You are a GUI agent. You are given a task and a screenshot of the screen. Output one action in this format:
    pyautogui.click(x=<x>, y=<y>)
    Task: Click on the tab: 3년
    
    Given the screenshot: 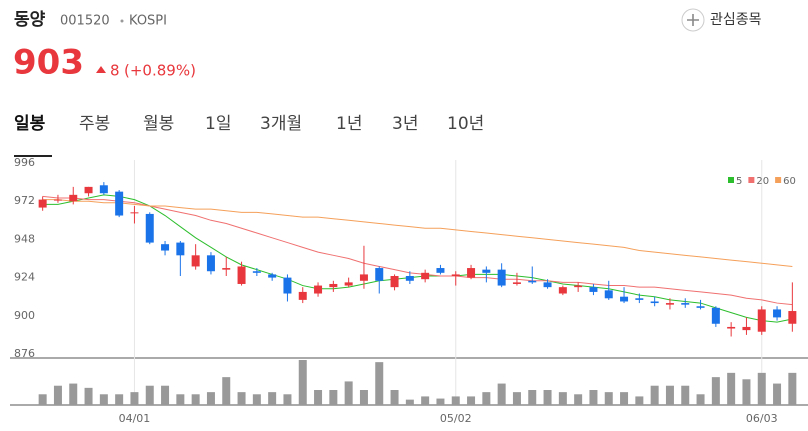 What is the action you would take?
    pyautogui.click(x=405, y=124)
    